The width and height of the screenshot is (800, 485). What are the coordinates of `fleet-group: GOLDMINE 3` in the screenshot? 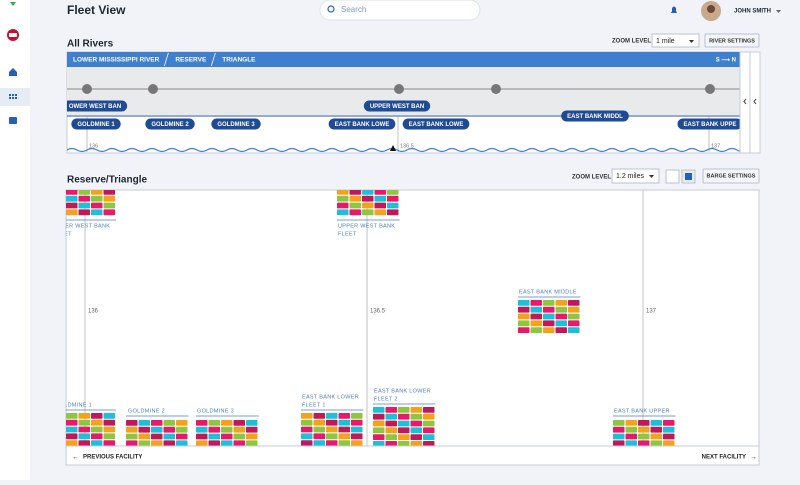 It's located at (227, 427).